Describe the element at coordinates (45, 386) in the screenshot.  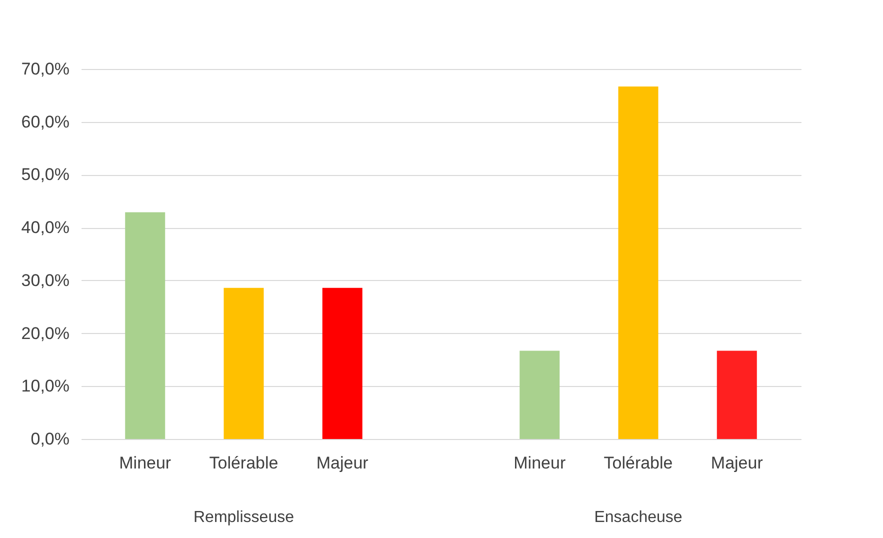
I see `y-tick-label: 10,0%` at that location.